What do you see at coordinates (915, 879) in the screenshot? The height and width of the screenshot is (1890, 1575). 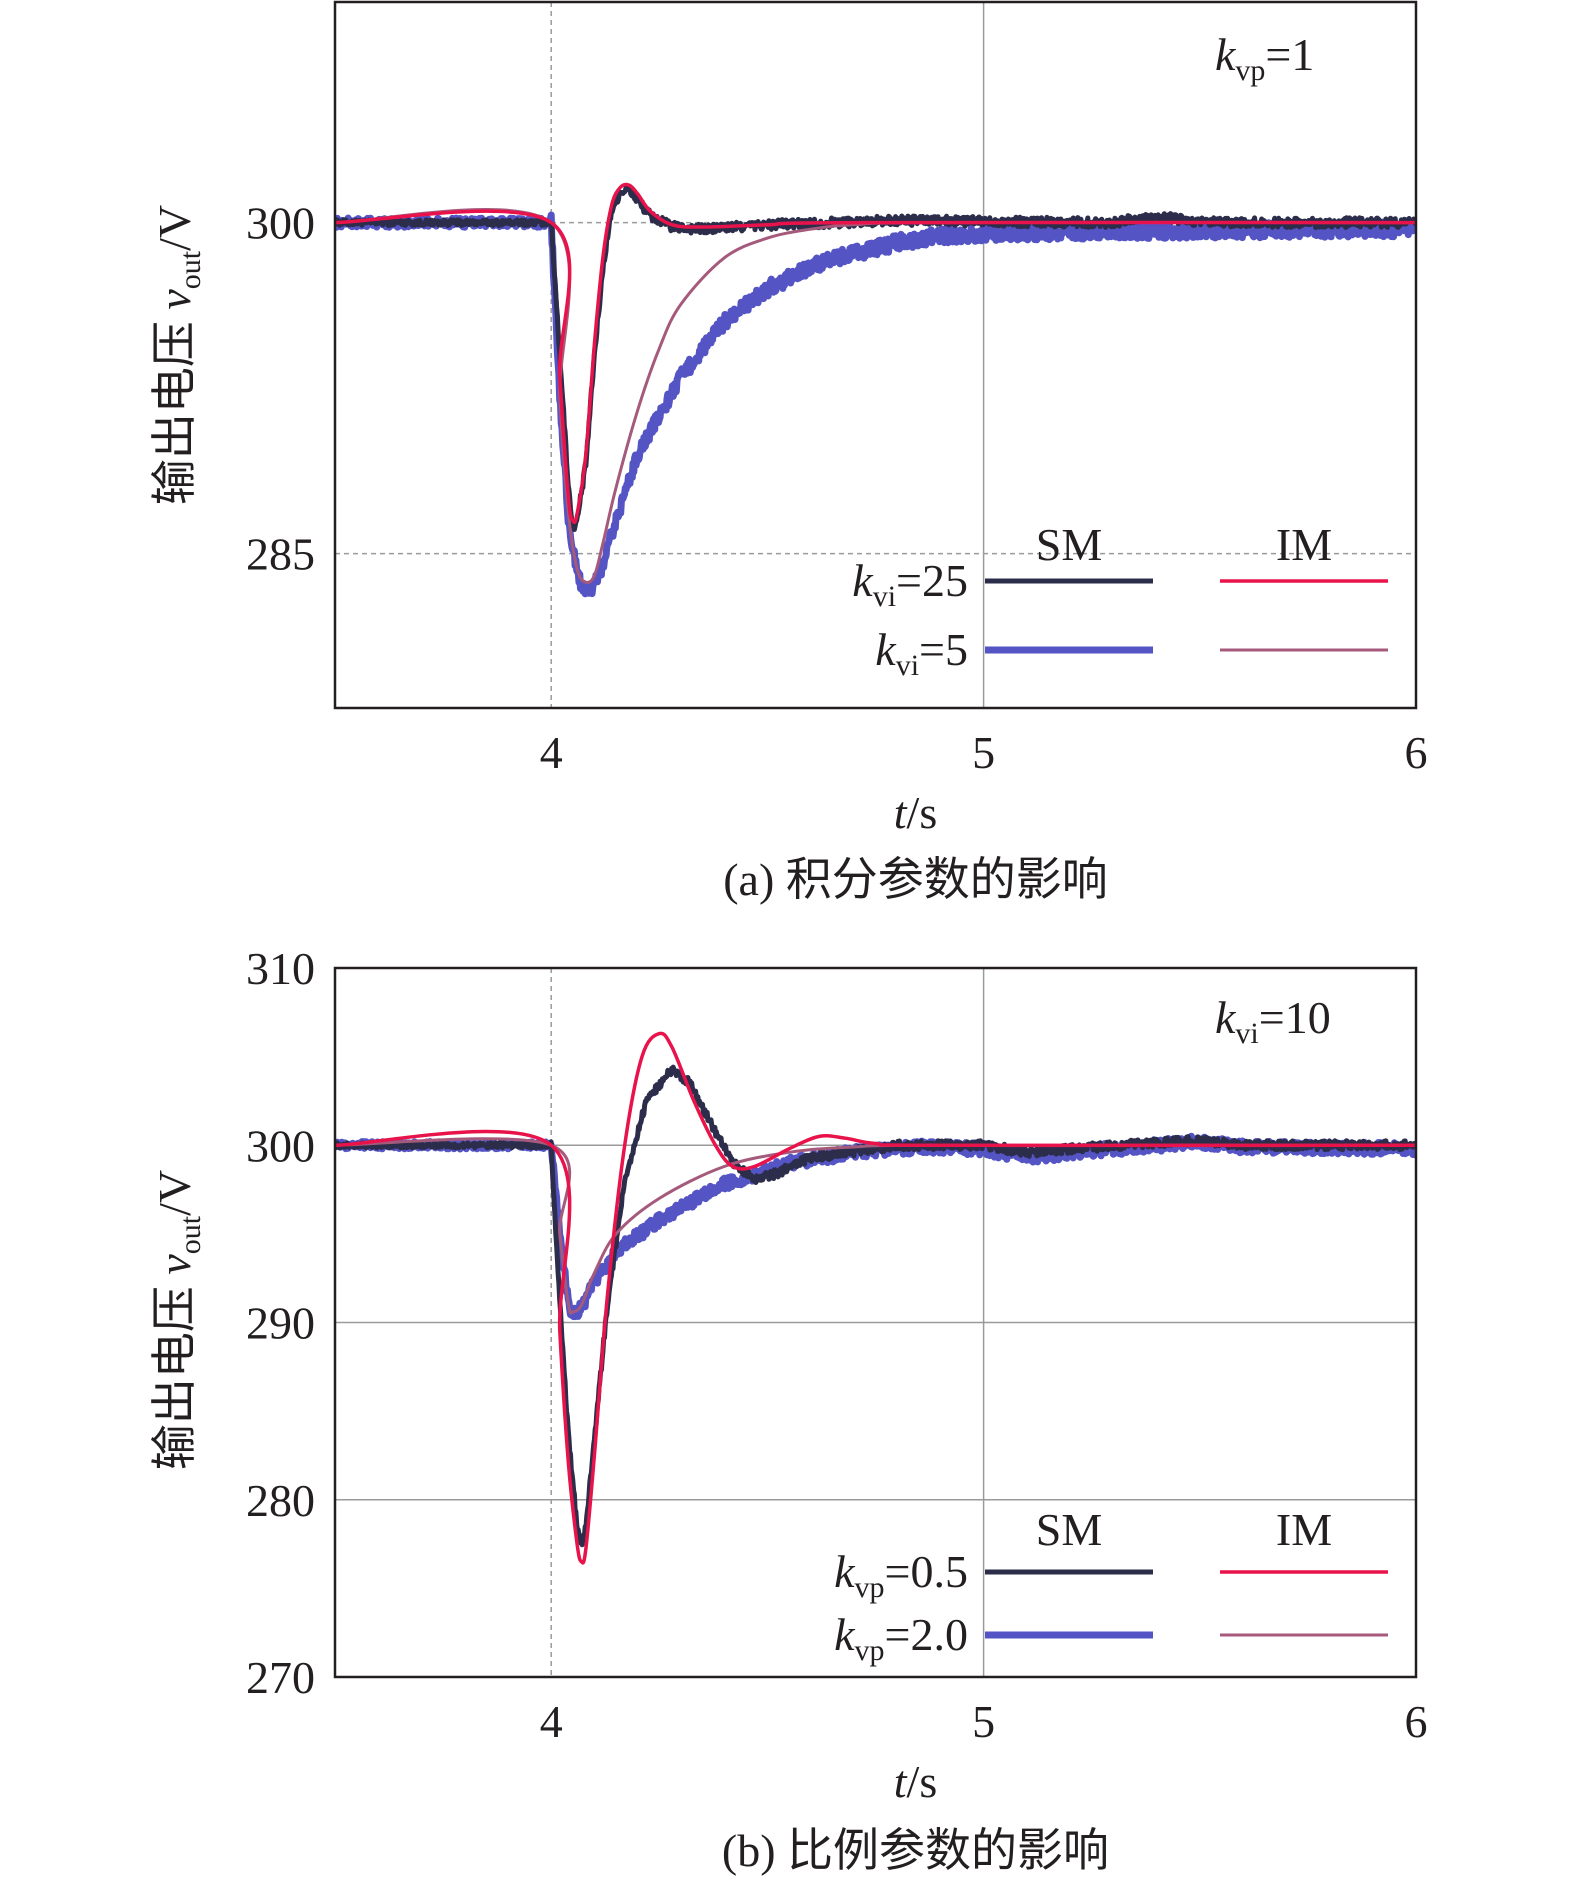 I see `chart-caption: (a) 积分参数的影响` at bounding box center [915, 879].